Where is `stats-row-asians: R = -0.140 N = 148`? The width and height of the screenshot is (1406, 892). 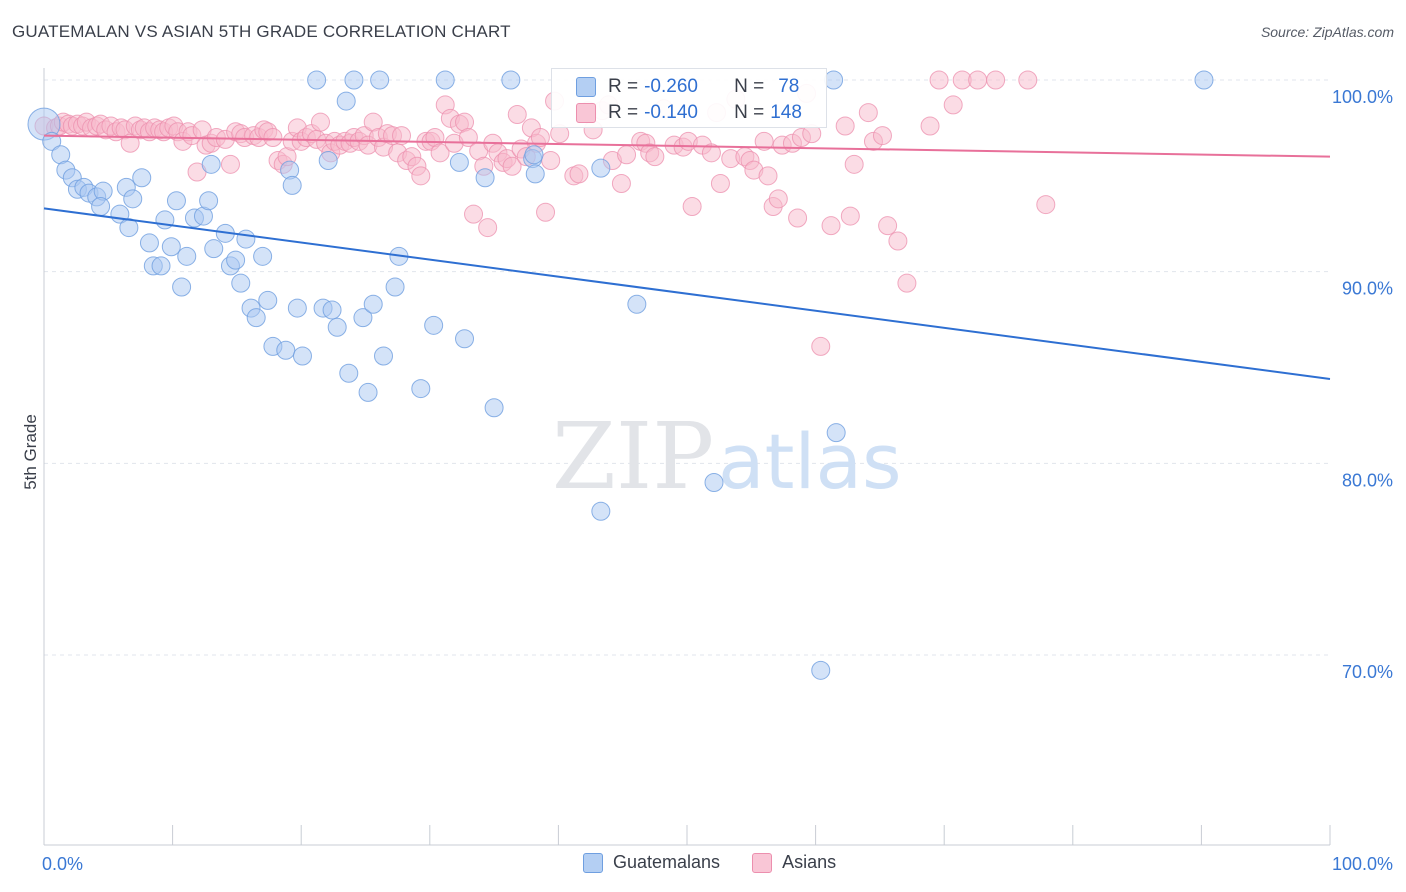
stats-row-asians: R = -0.140 N = 148 is located at coordinates (689, 113).